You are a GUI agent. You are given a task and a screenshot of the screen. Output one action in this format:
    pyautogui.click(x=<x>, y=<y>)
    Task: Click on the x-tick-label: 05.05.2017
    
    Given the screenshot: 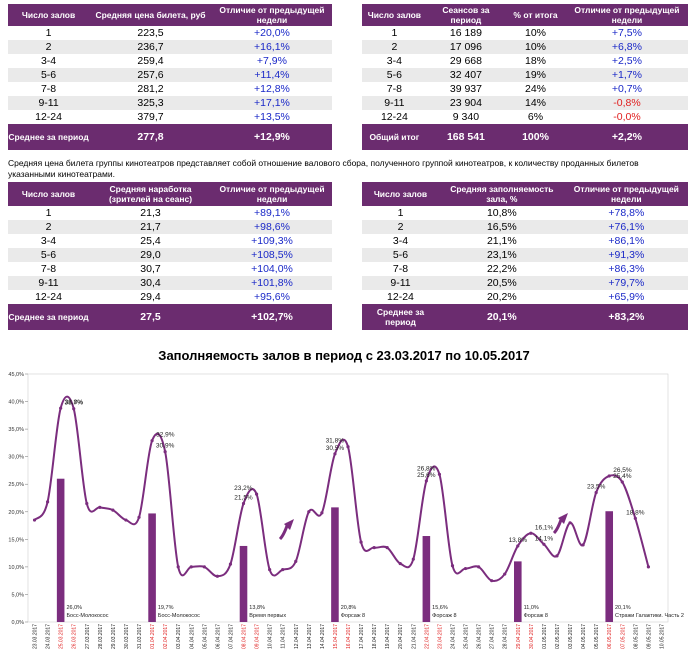 What is the action you would take?
    pyautogui.click(x=597, y=636)
    